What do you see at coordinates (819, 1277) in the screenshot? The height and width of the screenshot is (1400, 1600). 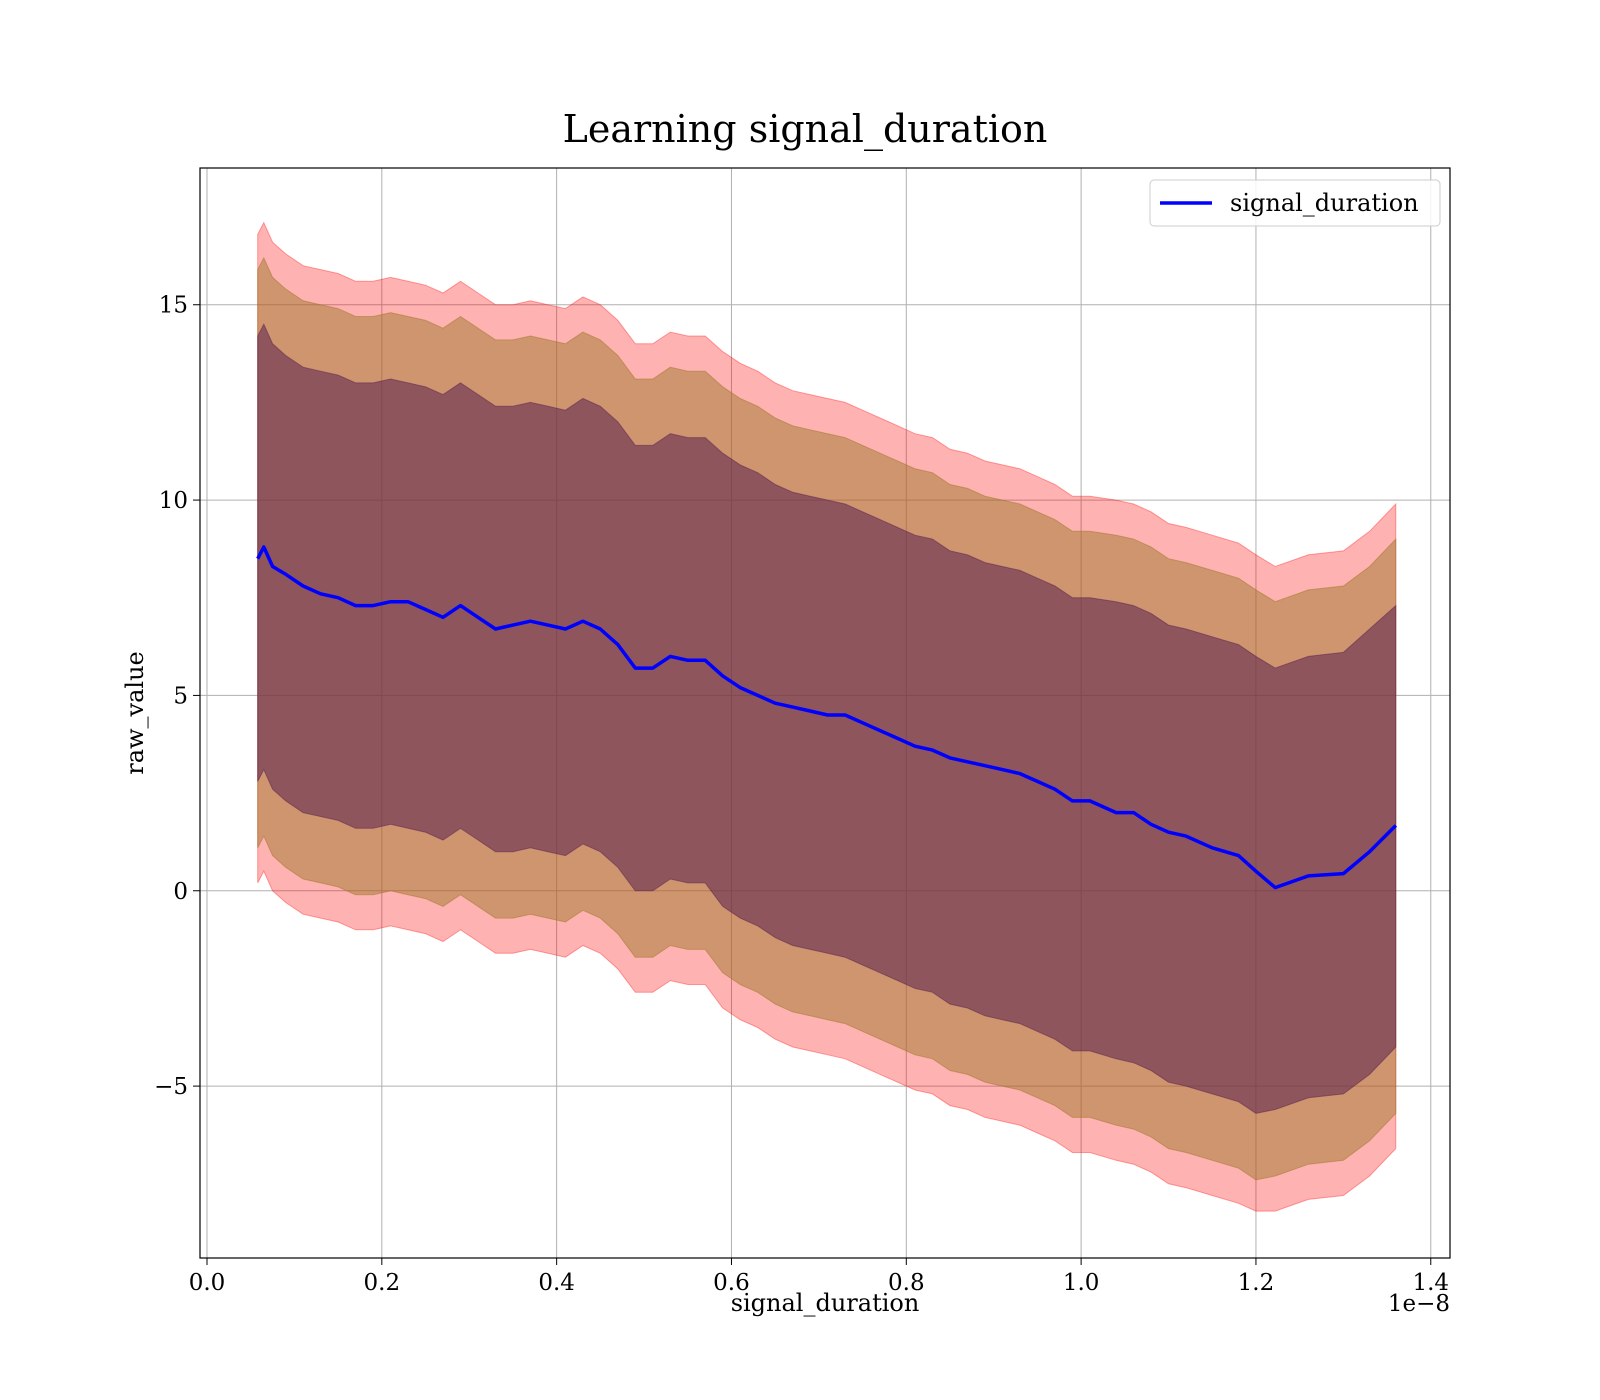 I see `x-axis: 0.0 0.2 0.4 0.6 0.8 1.0 1.2 1.4` at bounding box center [819, 1277].